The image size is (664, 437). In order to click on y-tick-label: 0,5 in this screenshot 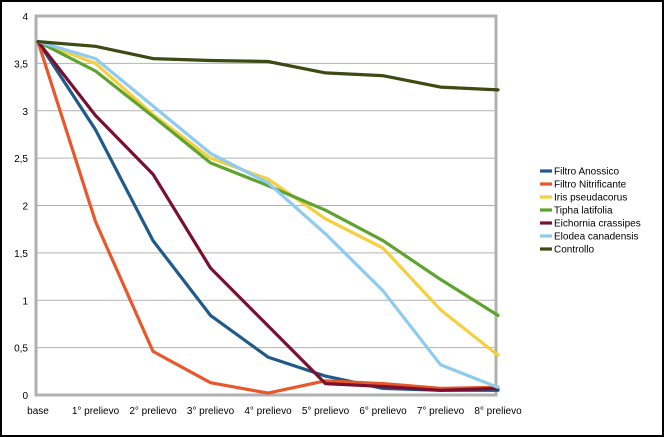, I will do `click(21, 349)`.